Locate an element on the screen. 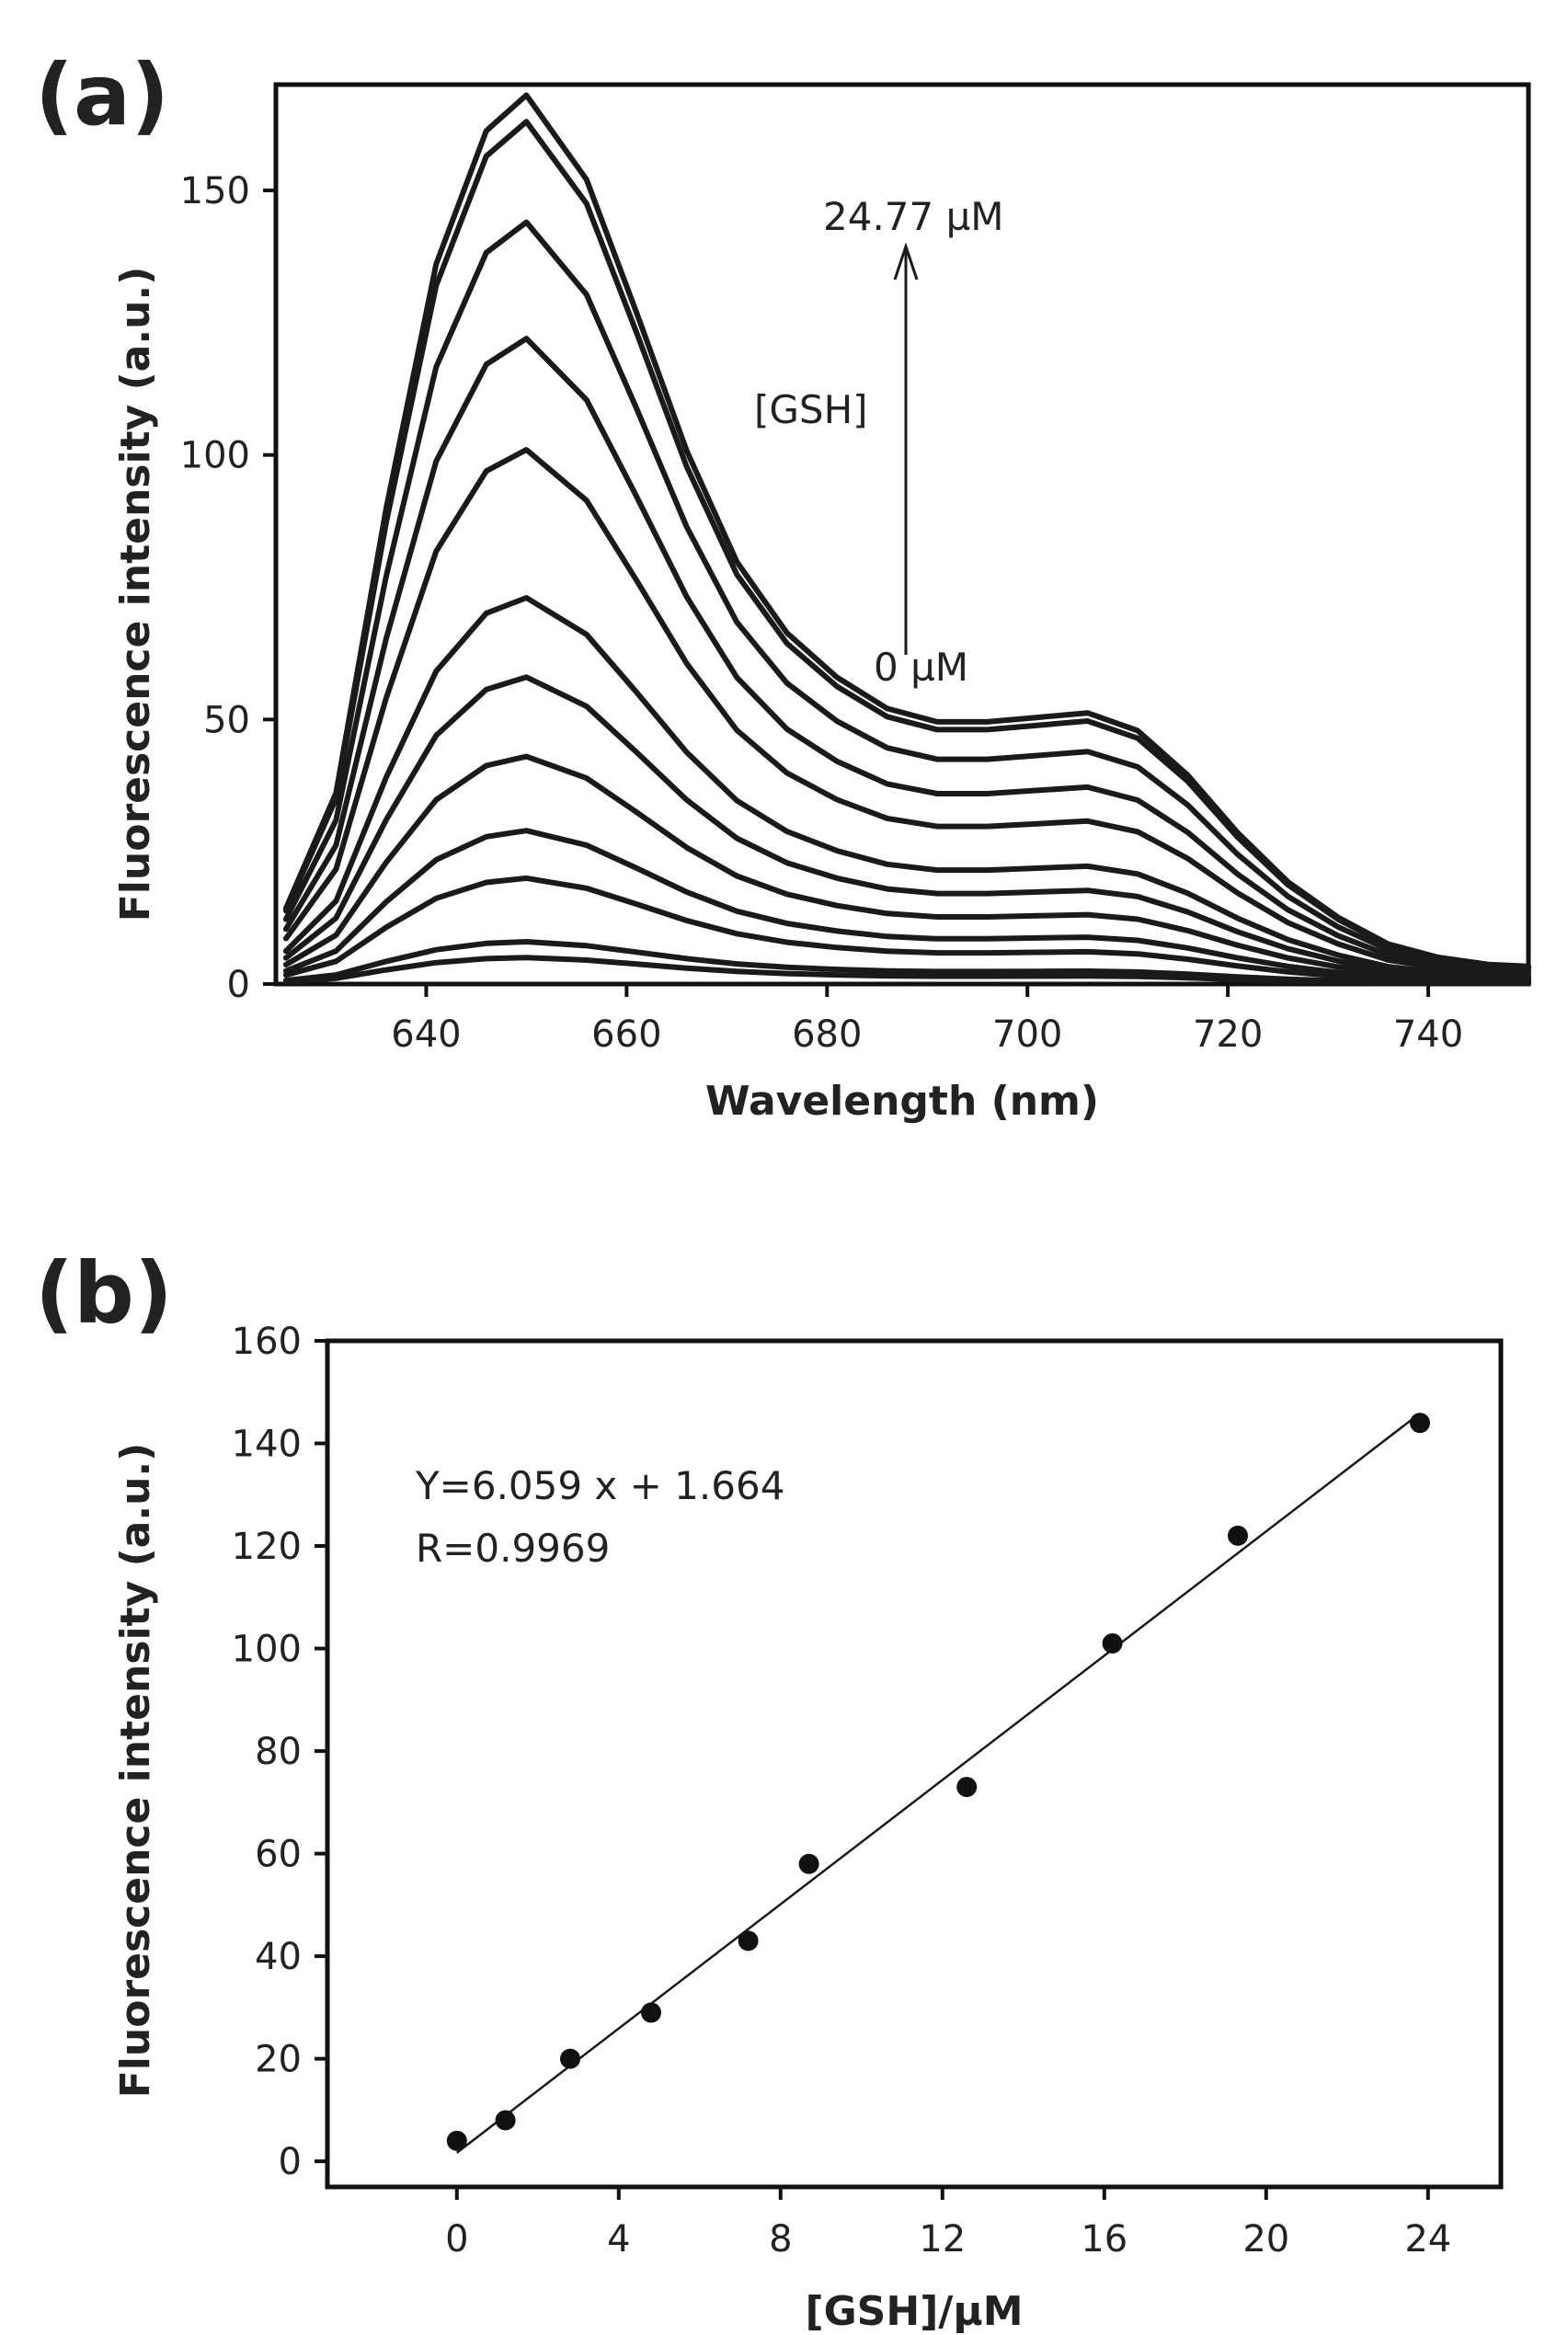 Image resolution: width=1568 pixels, height=2335 pixels. panel-a-x-tick-label: 640 is located at coordinates (426, 1034).